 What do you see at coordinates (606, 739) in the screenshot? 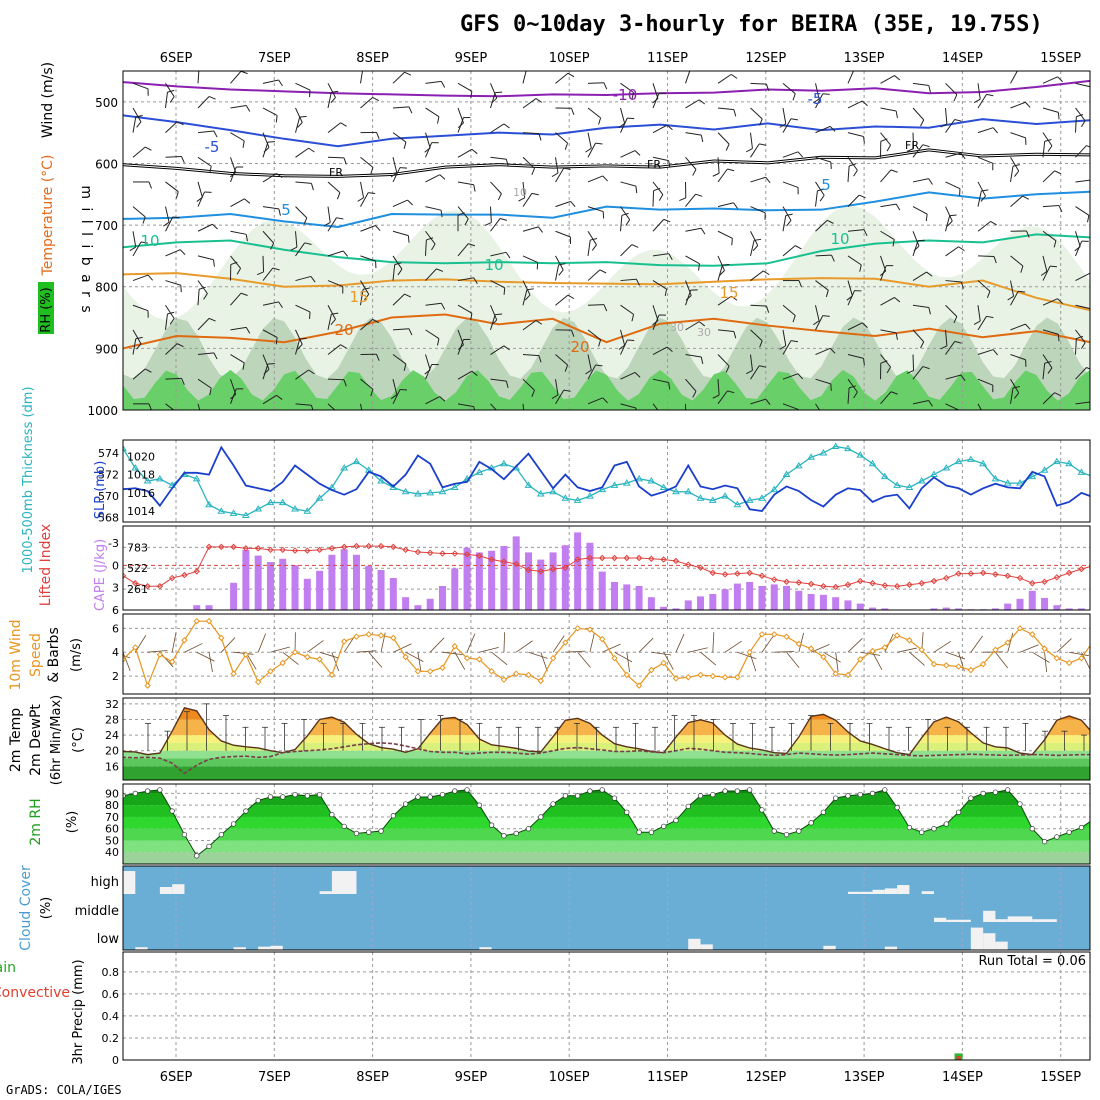
I see `temp-frame` at bounding box center [606, 739].